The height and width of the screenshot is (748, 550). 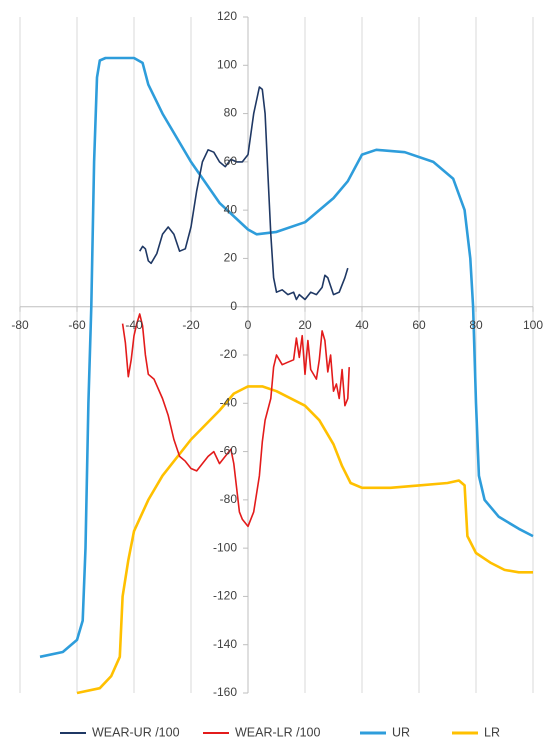 What do you see at coordinates (233, 306) in the screenshot?
I see `y-tick-label: 0` at bounding box center [233, 306].